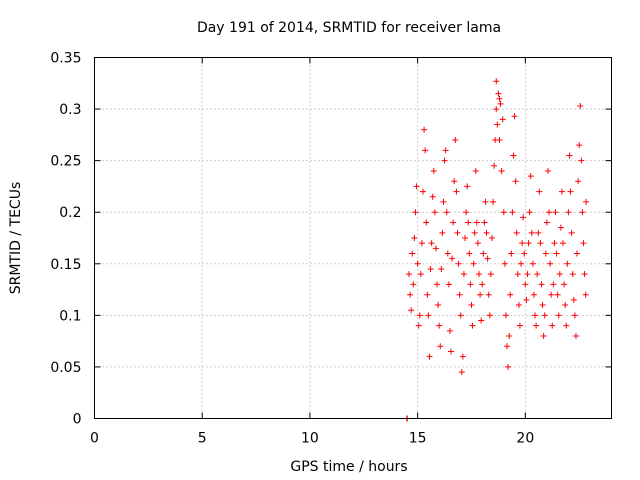 This screenshot has width=640, height=480. What do you see at coordinates (65, 265) in the screenshot?
I see `y-tick-label: 0.15` at bounding box center [65, 265].